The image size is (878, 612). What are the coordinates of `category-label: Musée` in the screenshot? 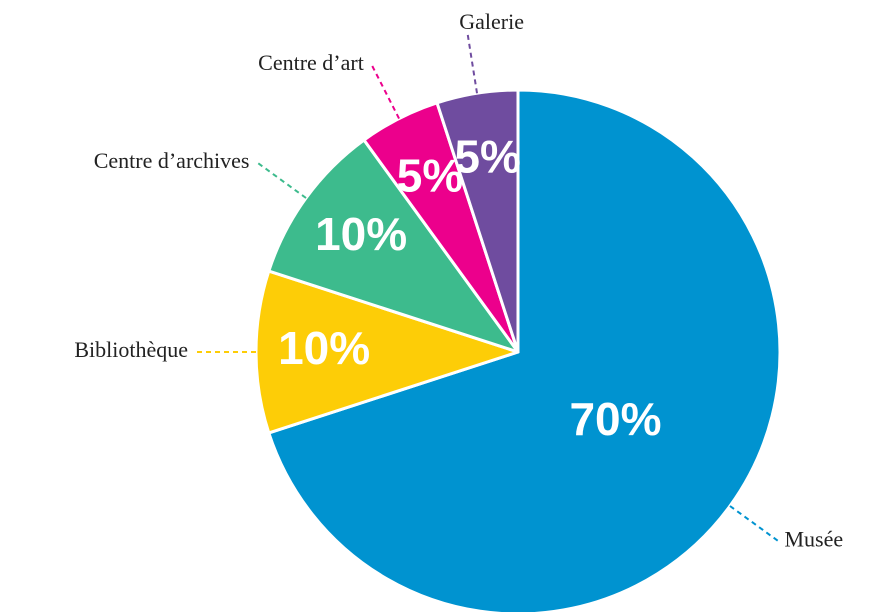 It's located at (814, 538).